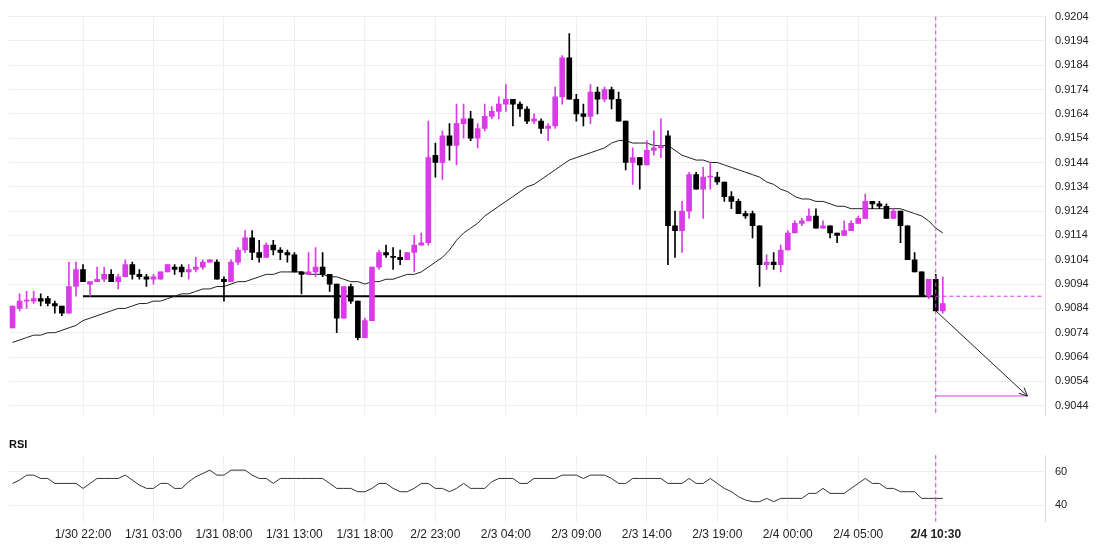 The height and width of the screenshot is (550, 1110). Describe the element at coordinates (1072, 283) in the screenshot. I see `y-tick-label: 0.9094` at that location.